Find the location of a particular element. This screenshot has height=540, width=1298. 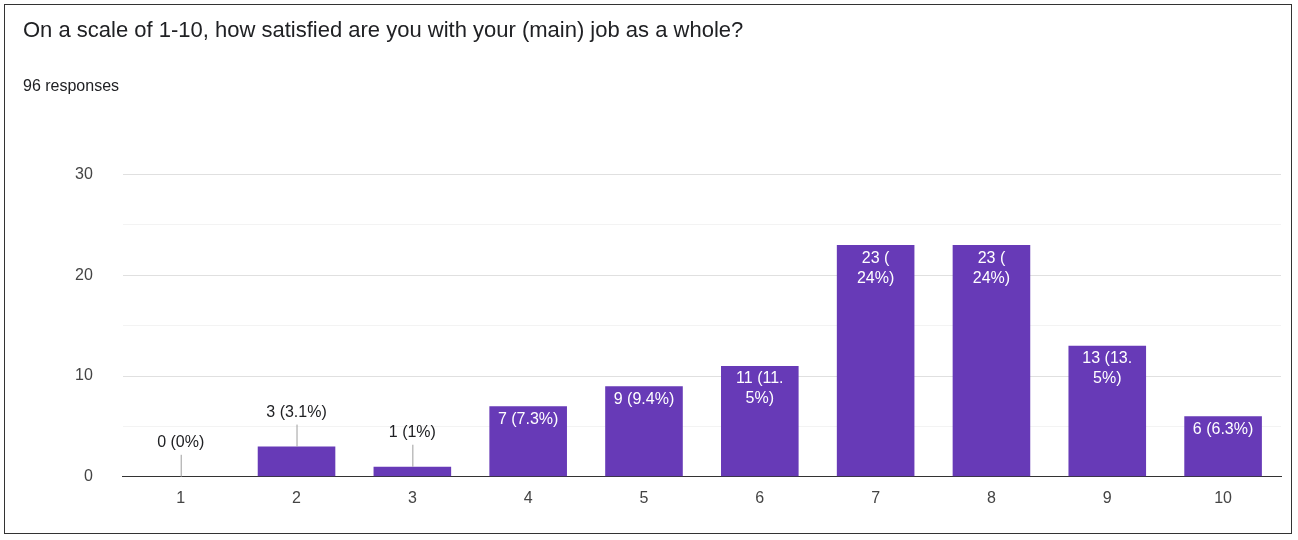

data-label: 13 (13.5%) is located at coordinates (1107, 368).